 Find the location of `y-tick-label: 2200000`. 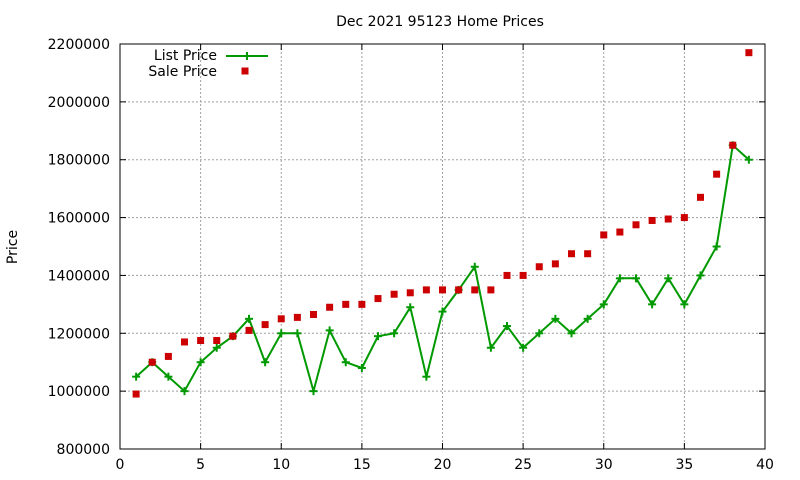

y-tick-label: 2200000 is located at coordinates (79, 45).